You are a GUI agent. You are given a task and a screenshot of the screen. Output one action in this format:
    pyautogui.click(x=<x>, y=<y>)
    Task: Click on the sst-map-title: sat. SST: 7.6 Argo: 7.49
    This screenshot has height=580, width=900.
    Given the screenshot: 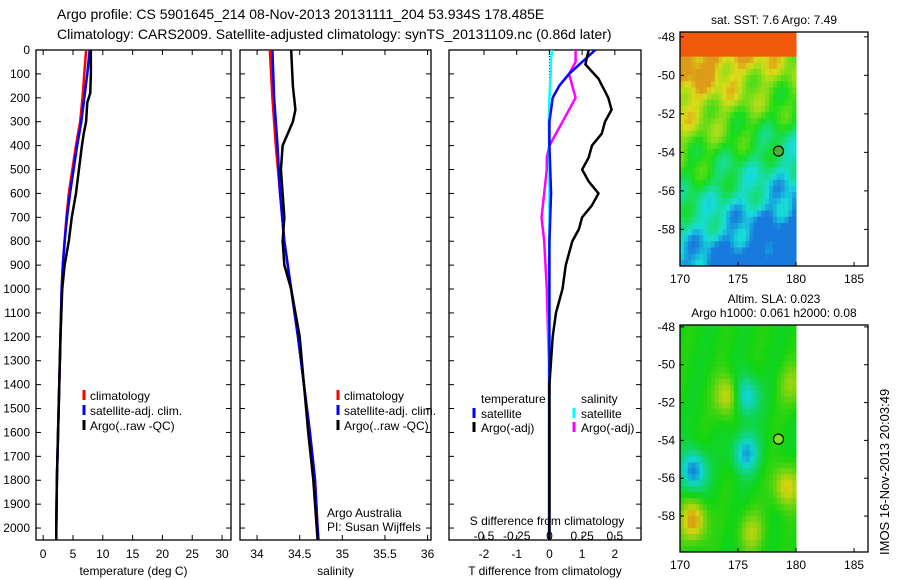 What is the action you would take?
    pyautogui.click(x=774, y=20)
    